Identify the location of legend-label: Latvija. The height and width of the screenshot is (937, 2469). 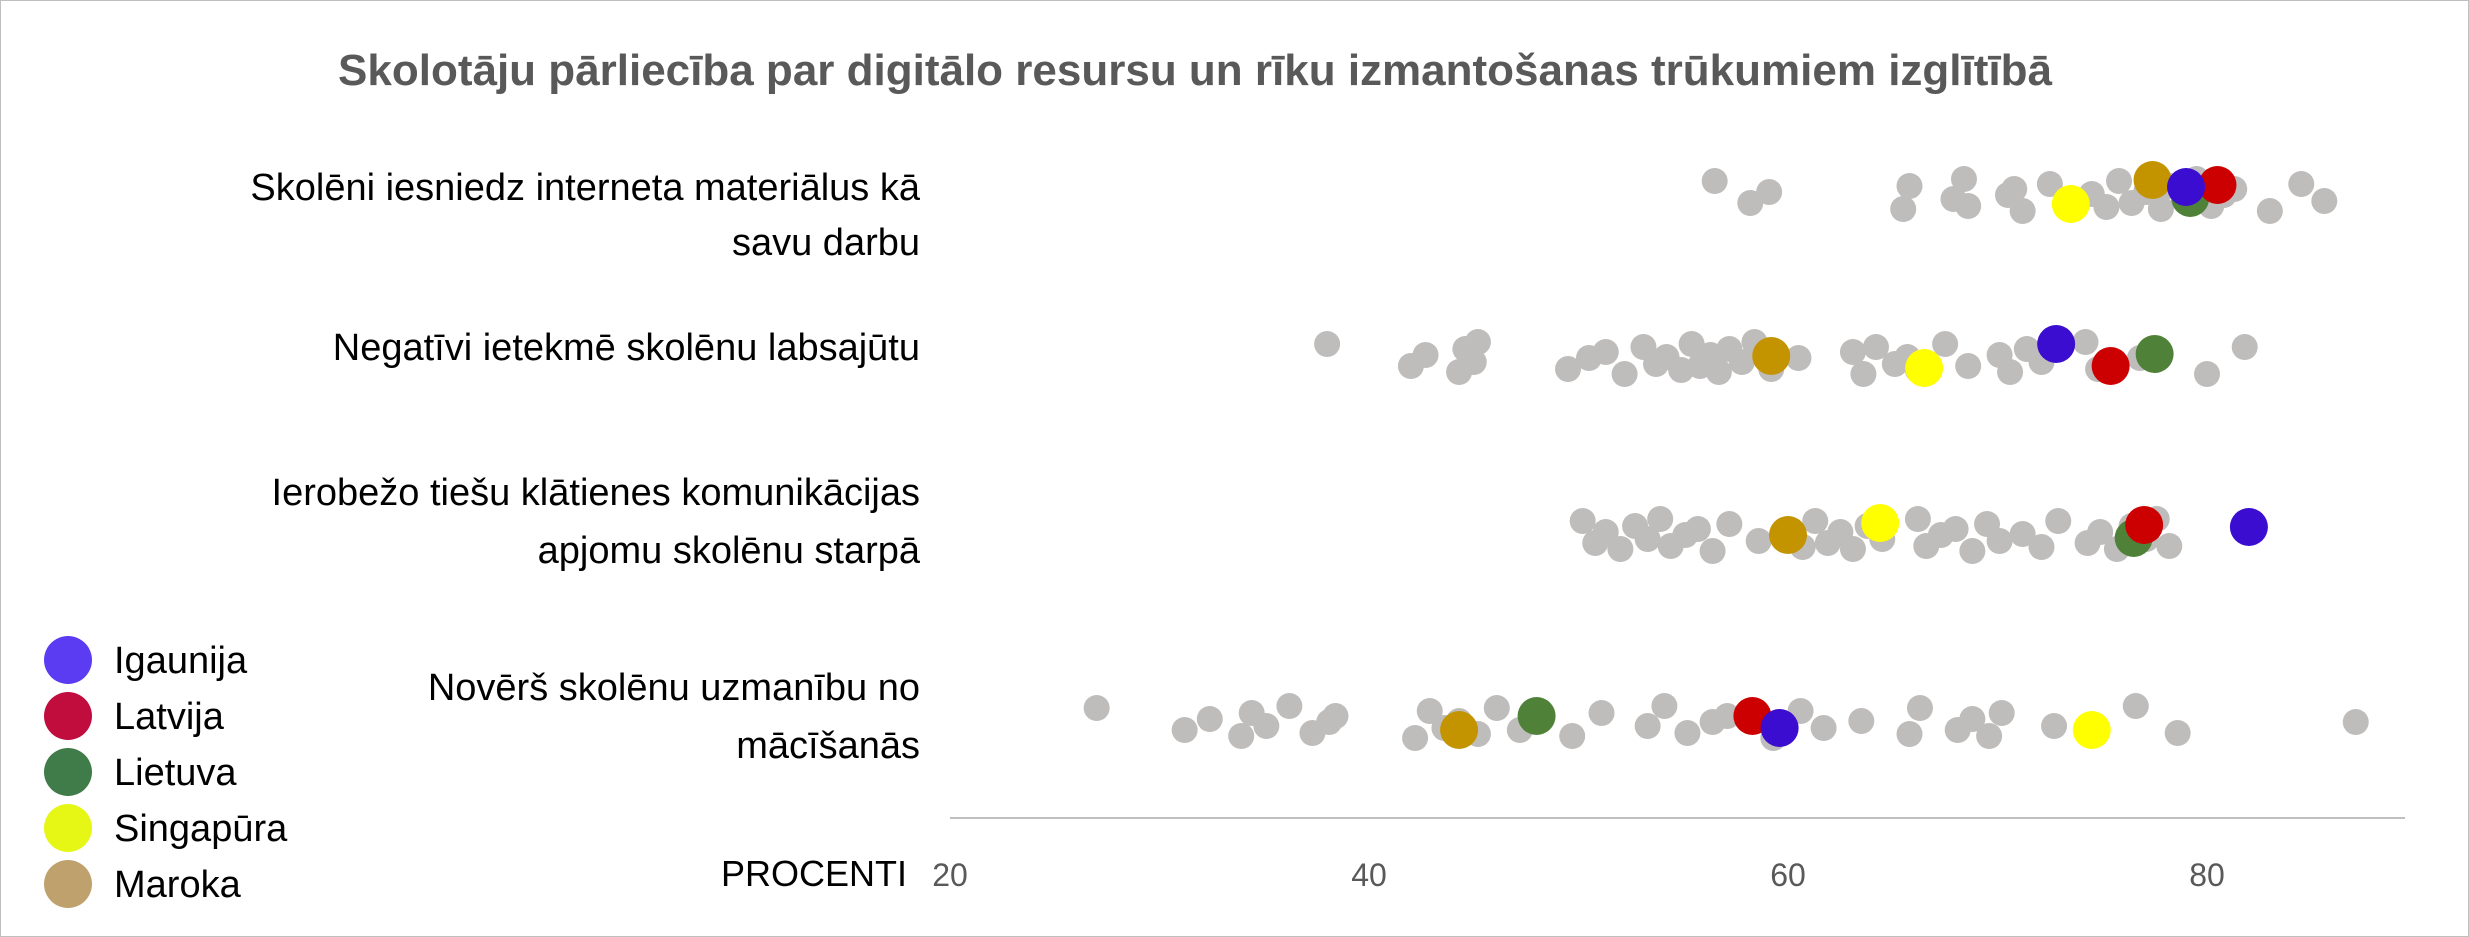
(169, 717).